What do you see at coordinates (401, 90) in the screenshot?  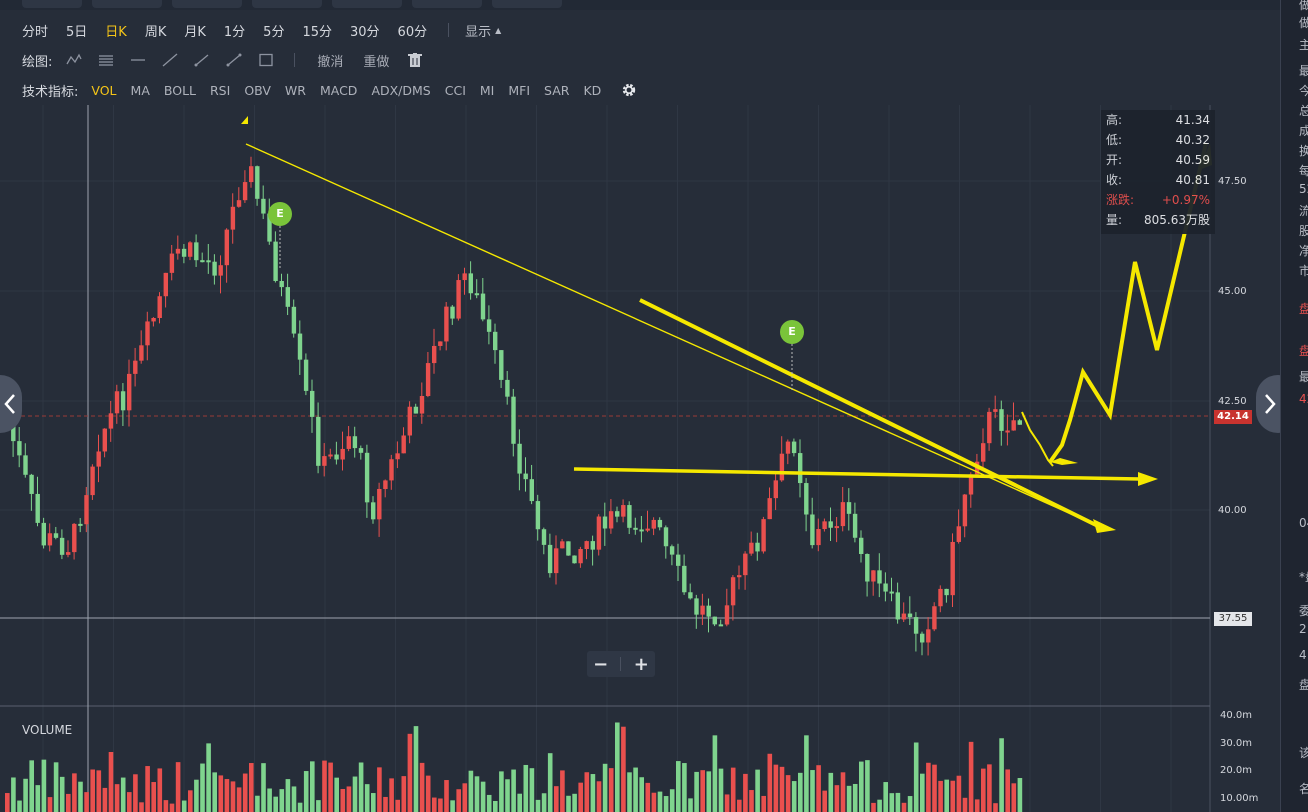 I see `indicator-adx: ADX/DMS` at bounding box center [401, 90].